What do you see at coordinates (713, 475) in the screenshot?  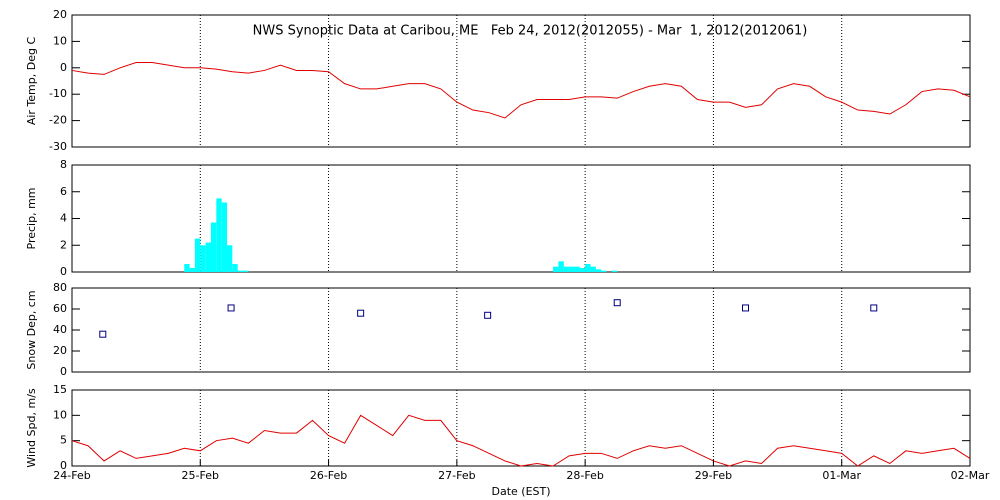 I see `x-tick-label: 29-Feb` at bounding box center [713, 475].